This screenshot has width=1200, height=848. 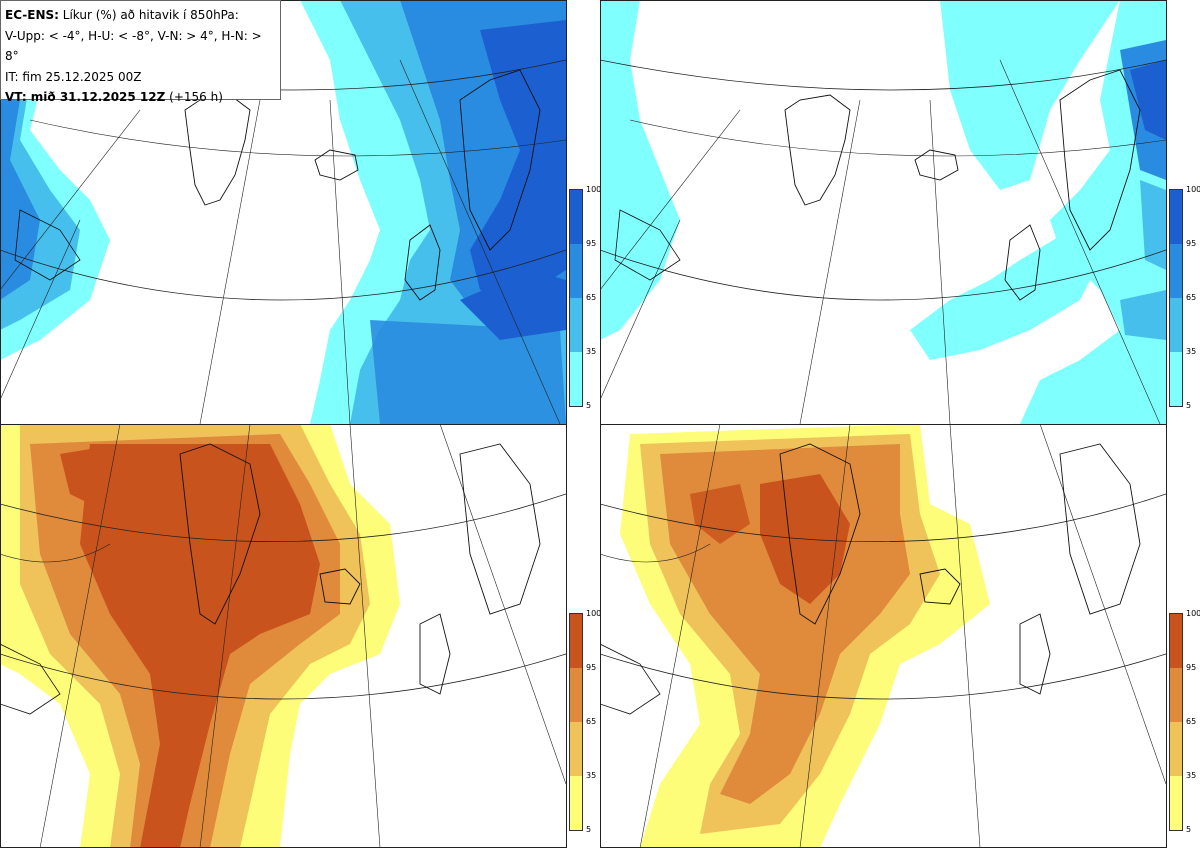 What do you see at coordinates (73, 76) in the screenshot?
I see `init-time: IT: fim 25.12.2025 00Z` at bounding box center [73, 76].